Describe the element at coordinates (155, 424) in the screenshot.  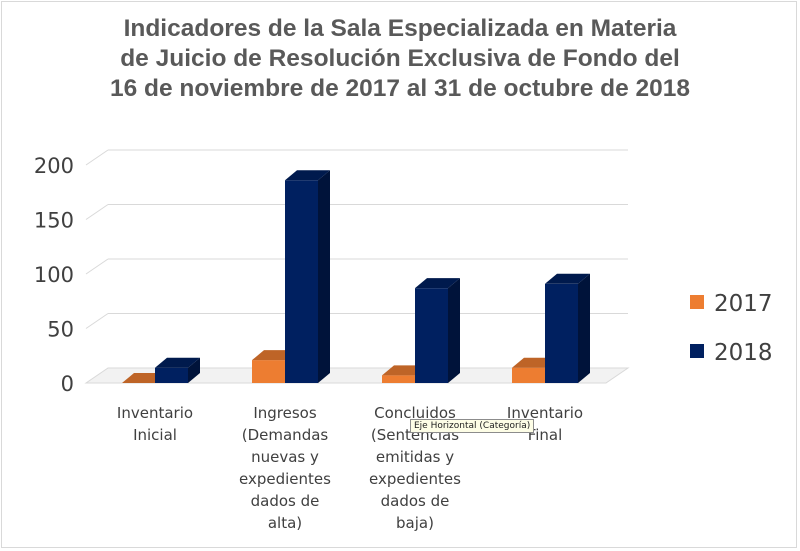
I see `x-category-label: Inventario Inicial` at that location.